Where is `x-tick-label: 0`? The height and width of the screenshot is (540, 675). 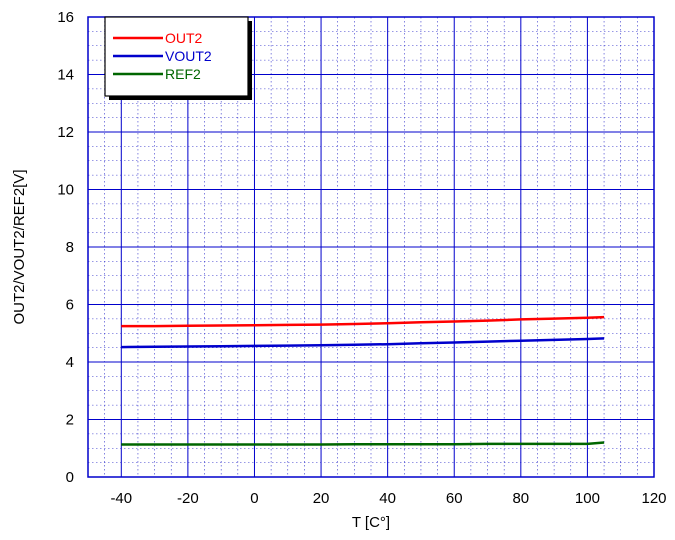
x-tick-label: 0 is located at coordinates (254, 498).